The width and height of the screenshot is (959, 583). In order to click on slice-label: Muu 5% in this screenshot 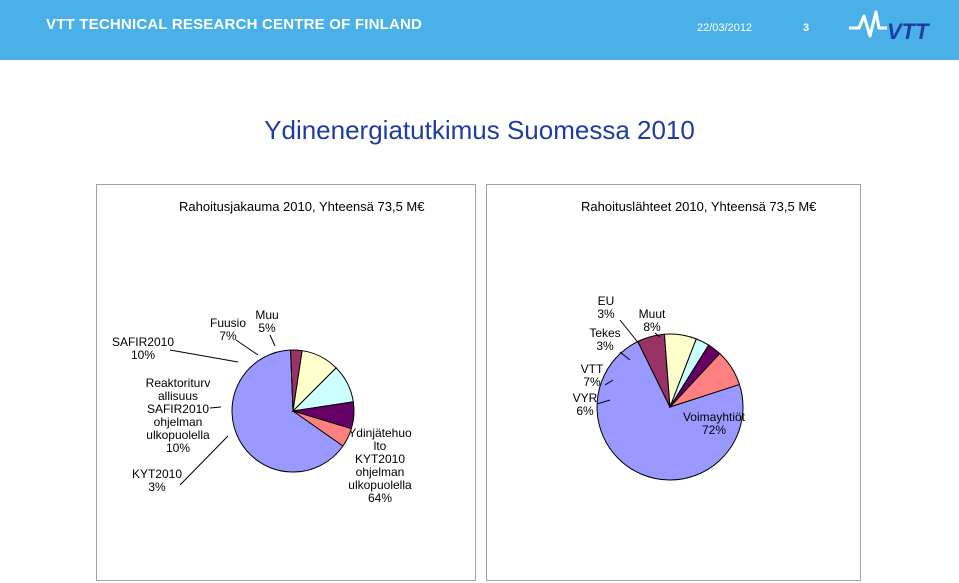, I will do `click(266, 321)`.